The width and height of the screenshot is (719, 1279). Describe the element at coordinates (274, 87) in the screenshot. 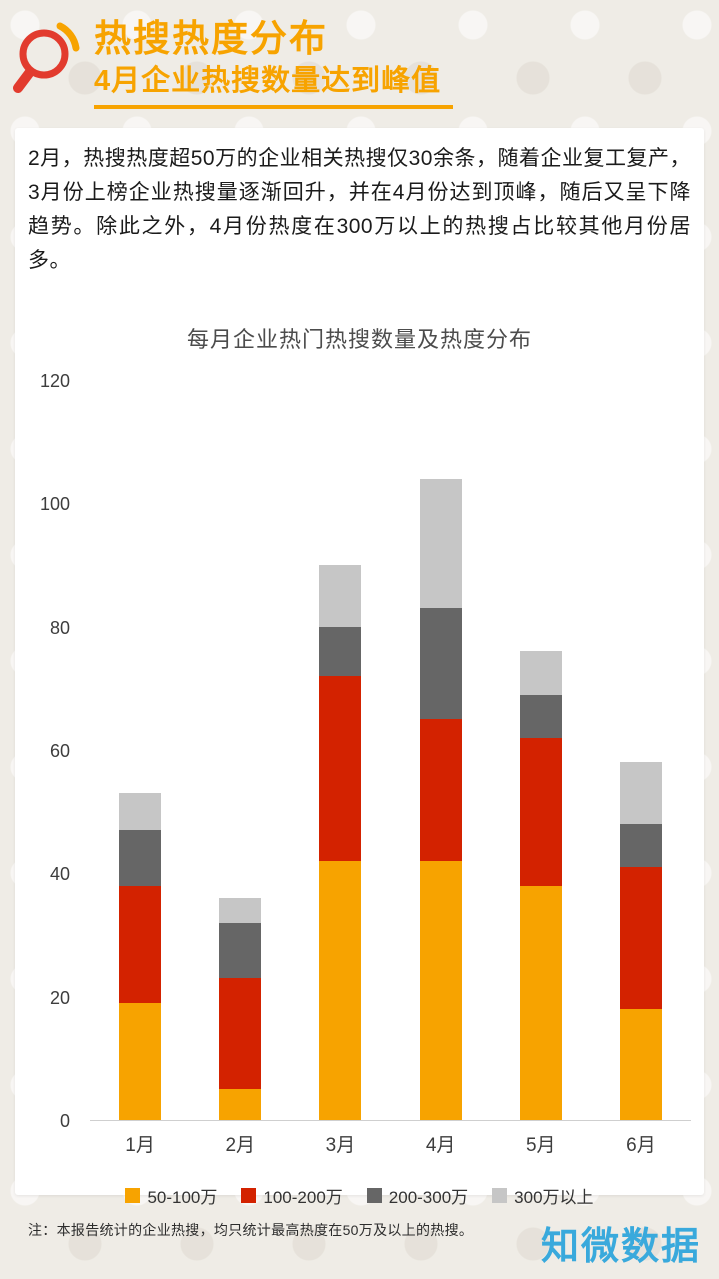

I see `page-subtitle: 4月企业热搜数量达到峰值` at that location.